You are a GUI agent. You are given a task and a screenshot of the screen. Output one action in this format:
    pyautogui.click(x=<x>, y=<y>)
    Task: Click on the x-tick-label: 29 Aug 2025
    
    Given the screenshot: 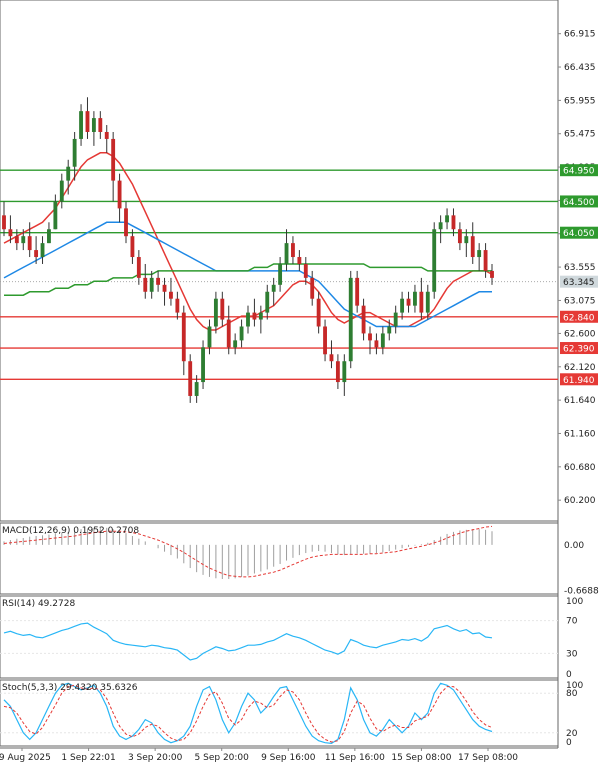 What is the action you would take?
    pyautogui.click(x=25, y=758)
    